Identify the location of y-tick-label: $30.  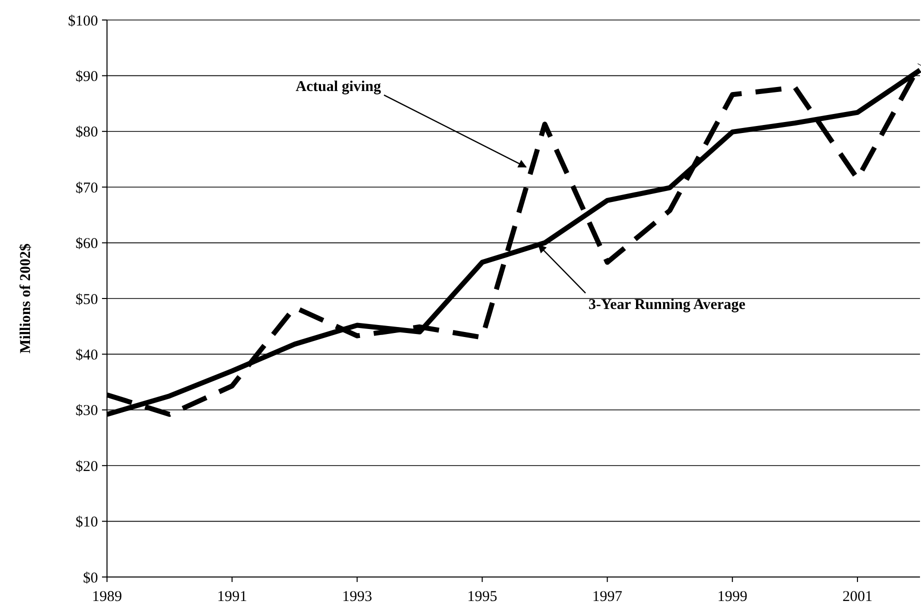
(87, 411).